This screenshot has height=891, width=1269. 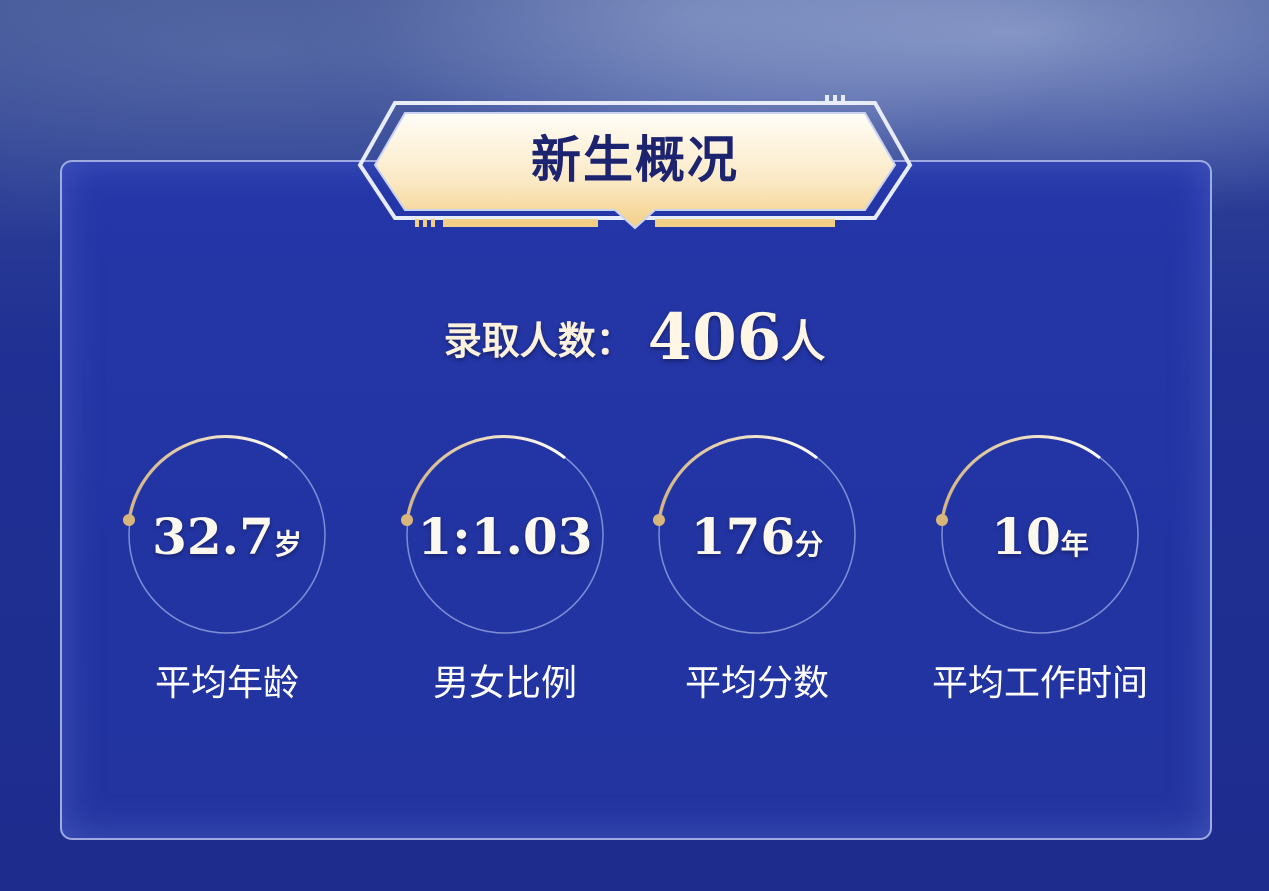 I want to click on stat-average-age: 32.7岁 平均年龄, so click(x=227, y=572).